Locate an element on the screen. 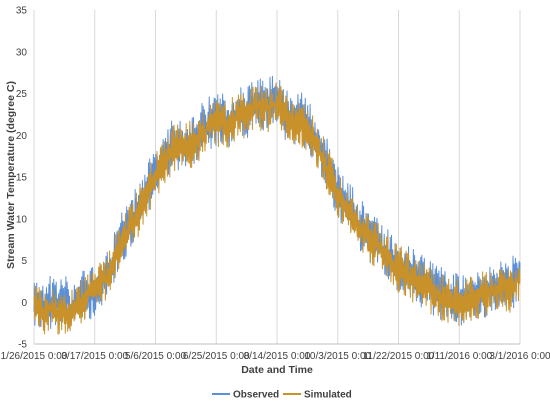  y-tick-label: 10 is located at coordinates (22, 219).